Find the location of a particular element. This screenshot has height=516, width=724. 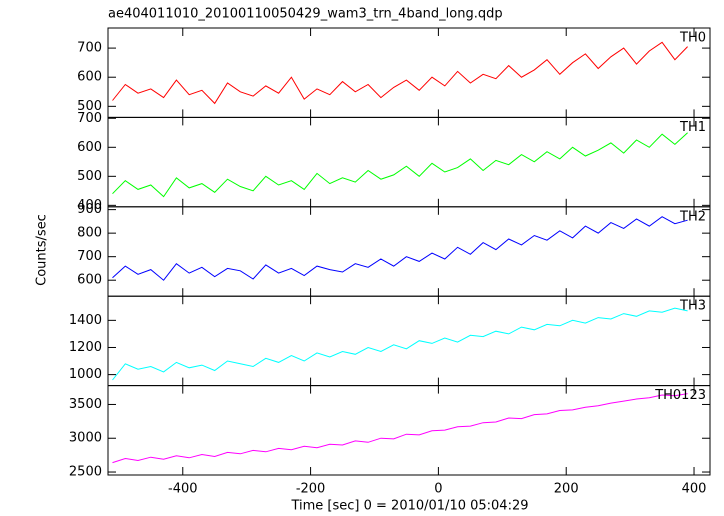

series-label: TH1 is located at coordinates (692, 127).